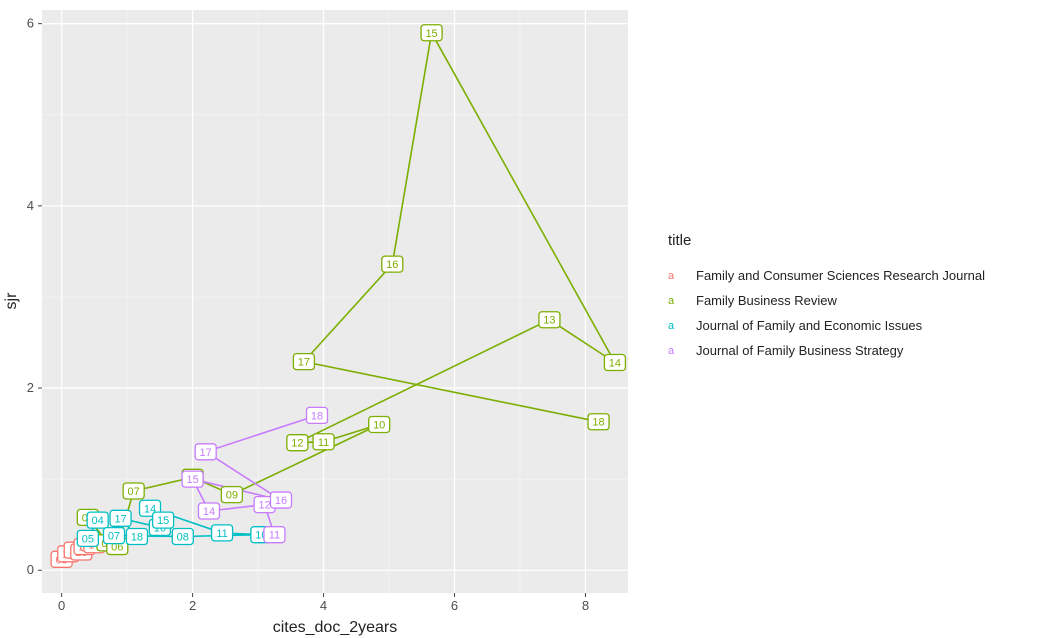 The height and width of the screenshot is (638, 1053). Describe the element at coordinates (809, 325) in the screenshot. I see `legend-item-label: Journal of Family and Economic Issues` at that location.